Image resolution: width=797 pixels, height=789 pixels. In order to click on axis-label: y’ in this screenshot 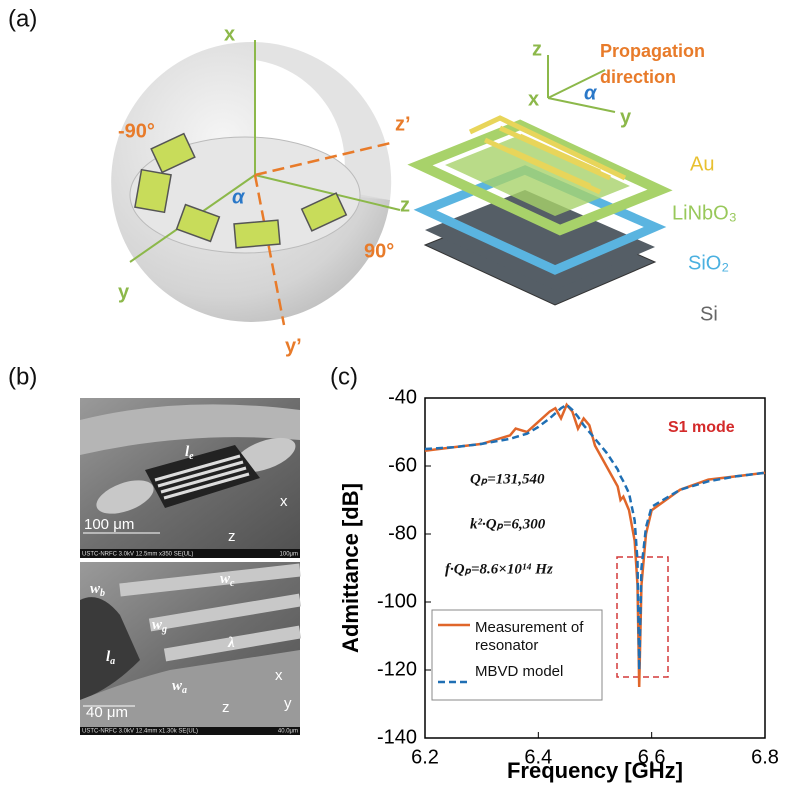, I will do `click(293, 346)`.